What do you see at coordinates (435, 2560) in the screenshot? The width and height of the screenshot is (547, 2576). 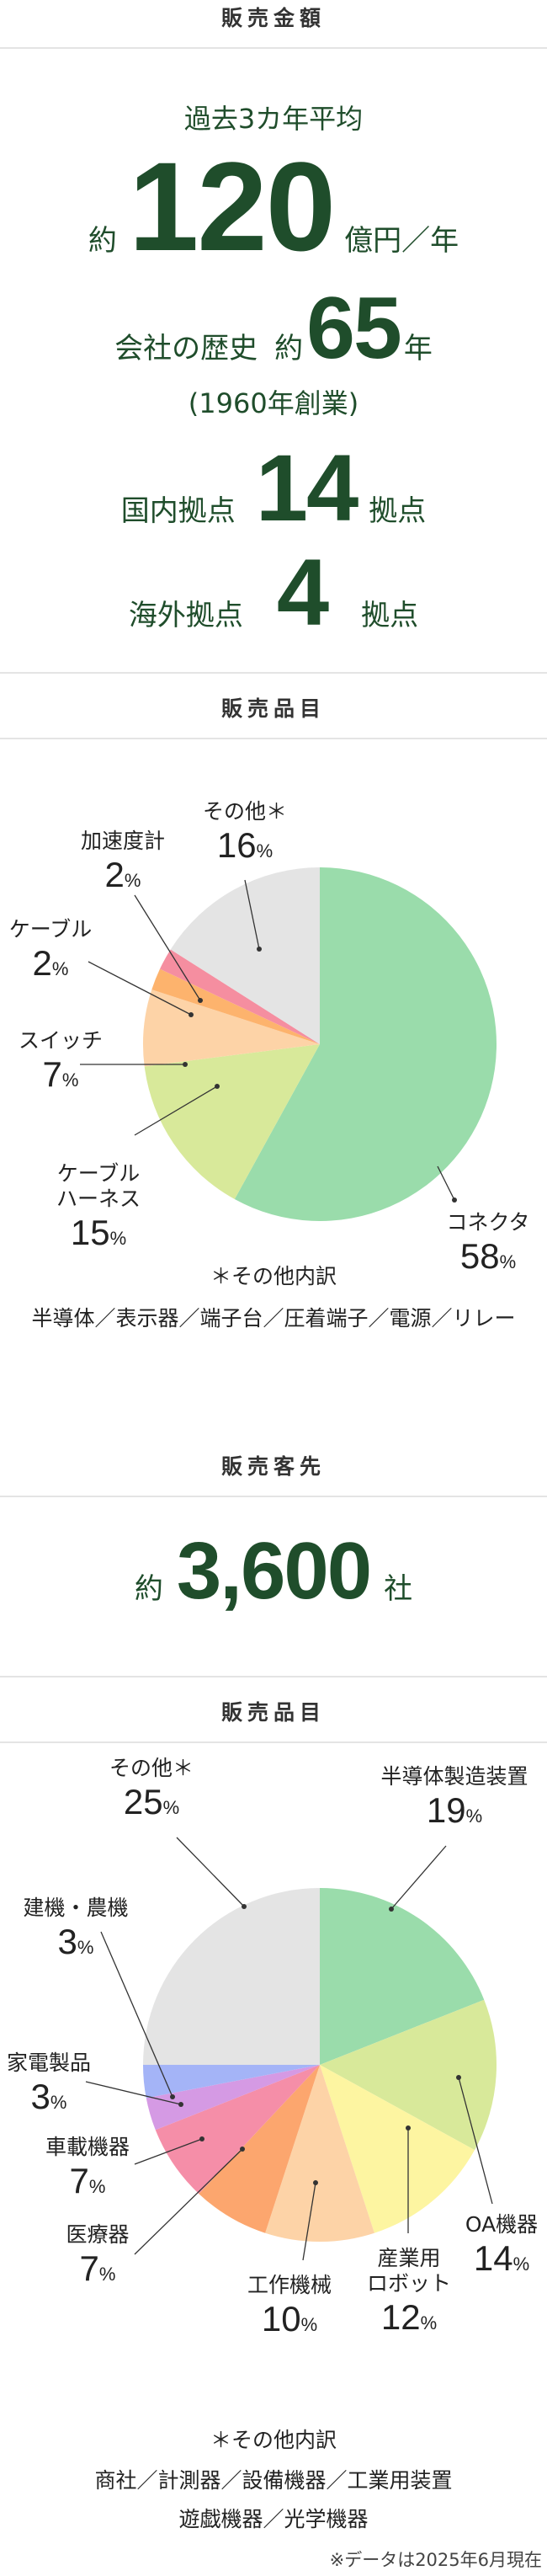 I see `footer-note: ※データは2025年6月現在` at bounding box center [435, 2560].